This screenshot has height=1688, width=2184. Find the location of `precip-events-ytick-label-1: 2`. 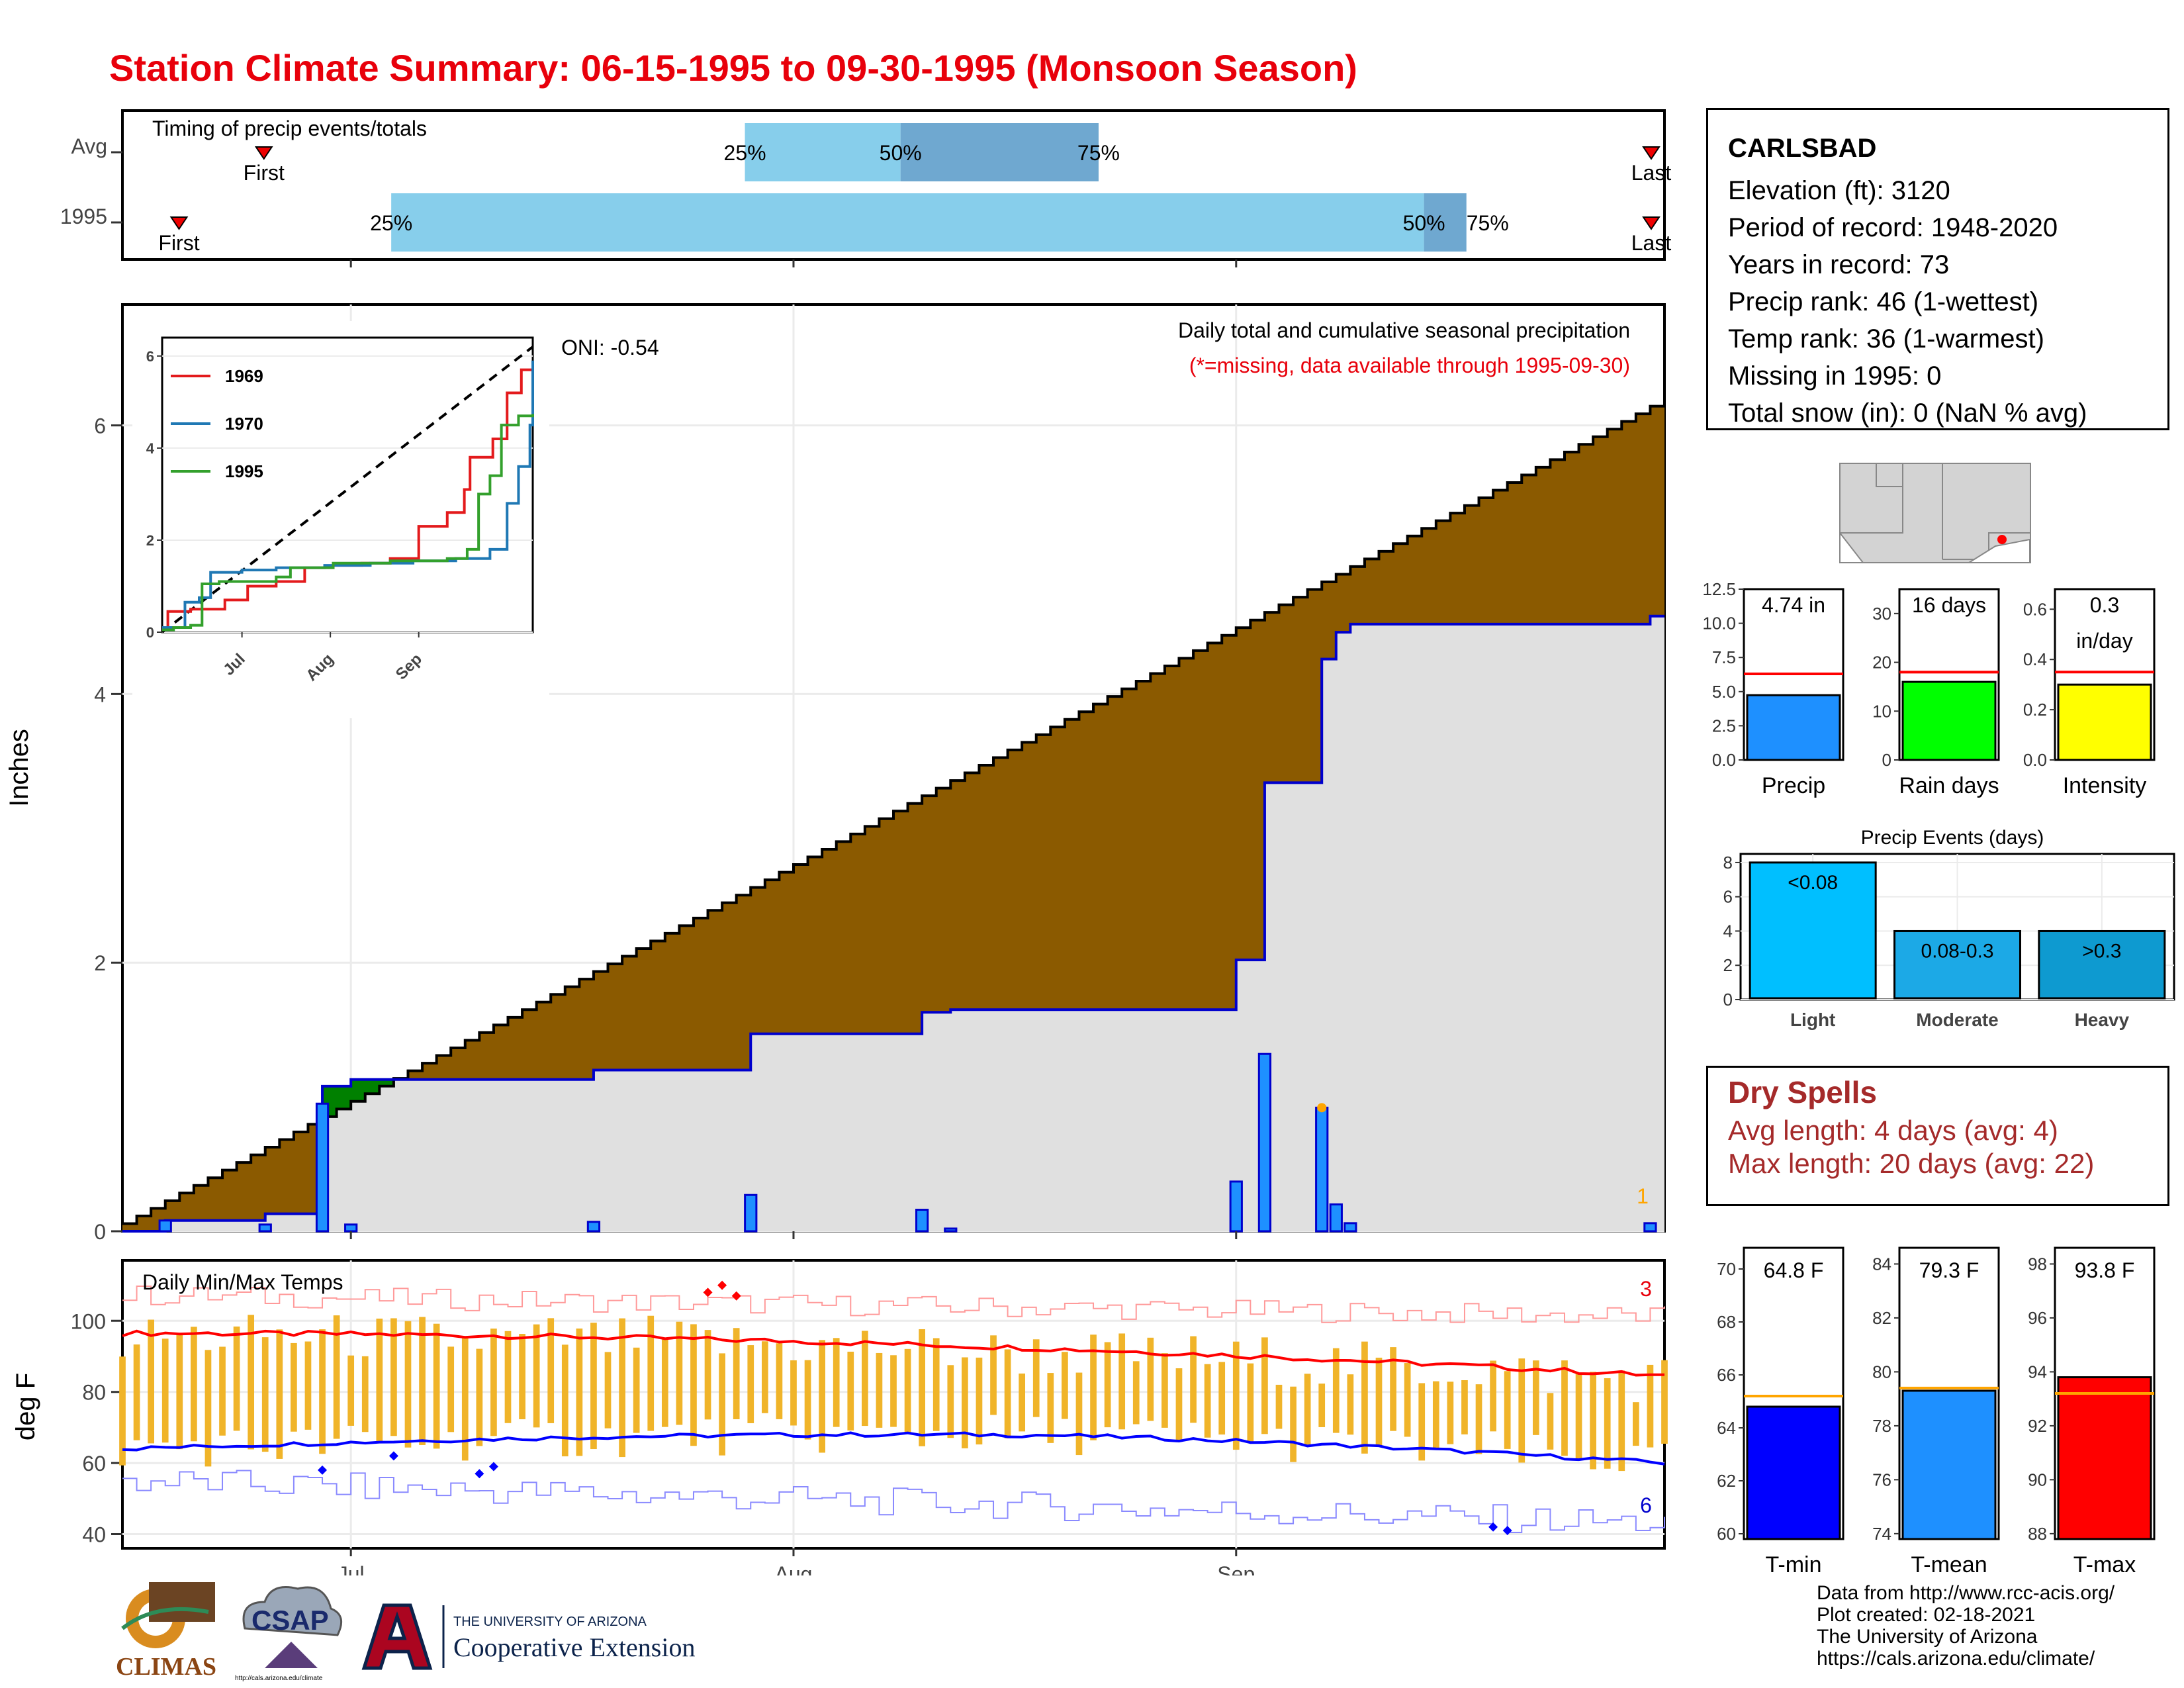

precip-events-ytick-label-1: 2 is located at coordinates (1728, 965).